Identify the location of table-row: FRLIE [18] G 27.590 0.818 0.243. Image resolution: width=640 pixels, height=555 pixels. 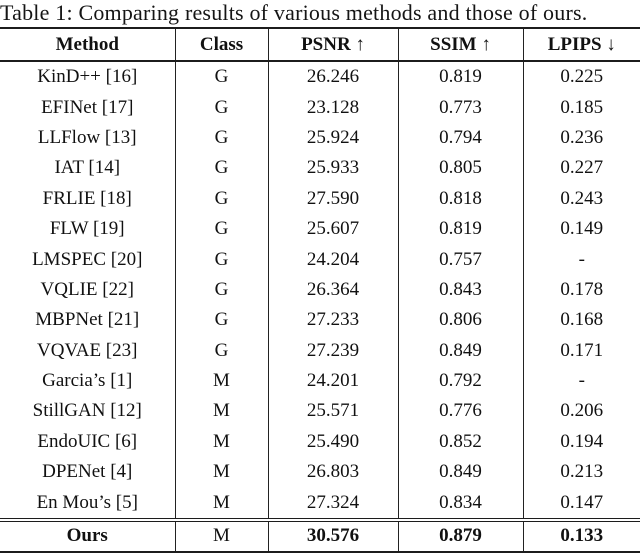
(320, 198).